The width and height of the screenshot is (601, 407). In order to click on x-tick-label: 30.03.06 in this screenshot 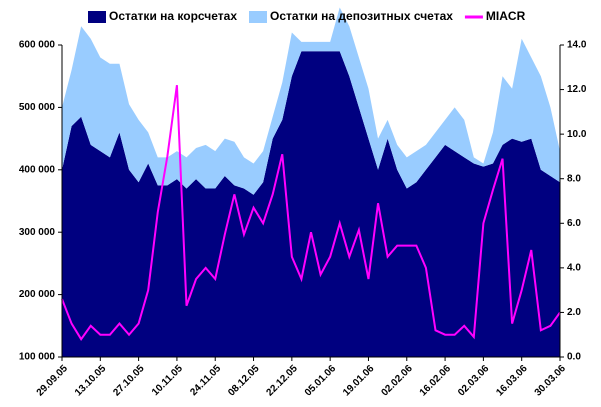, I will do `click(551, 381)`.